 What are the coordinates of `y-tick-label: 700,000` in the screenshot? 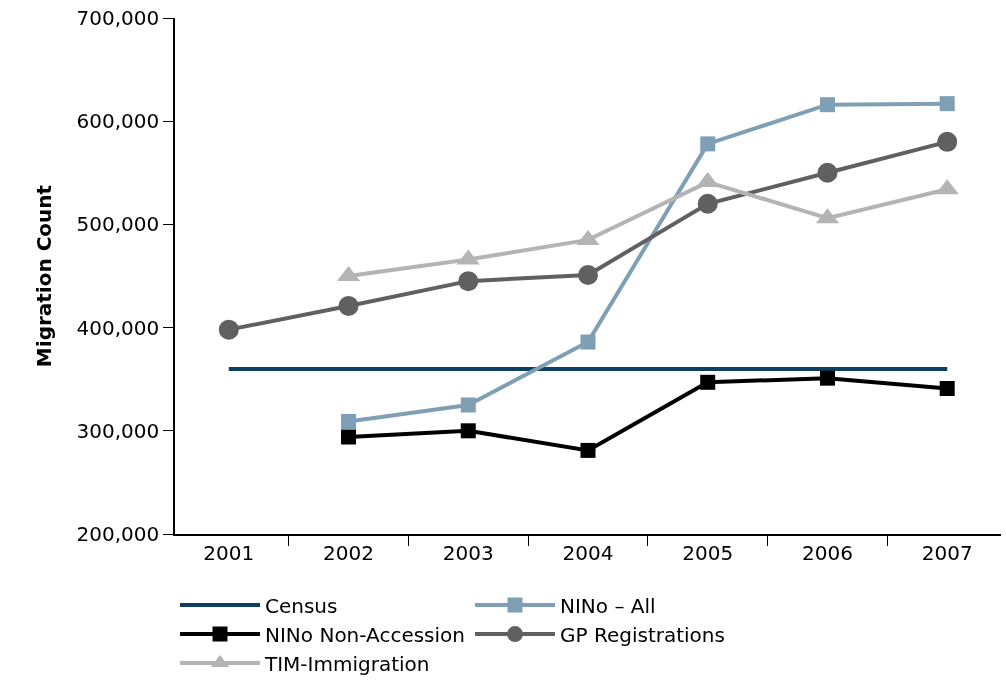 It's located at (118, 18).